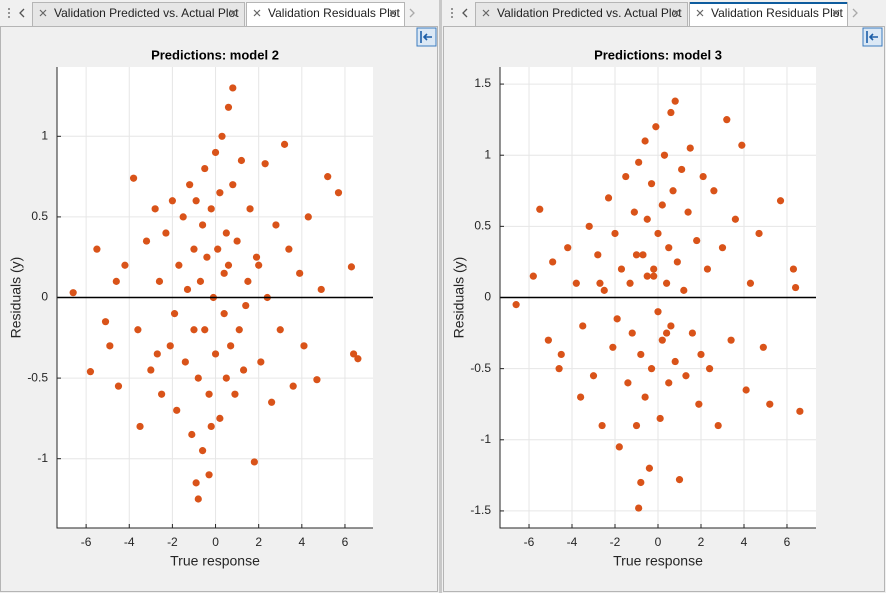 The image size is (886, 593). Describe the element at coordinates (482, 83) in the screenshot. I see `y-tick-label: 1.5` at that location.